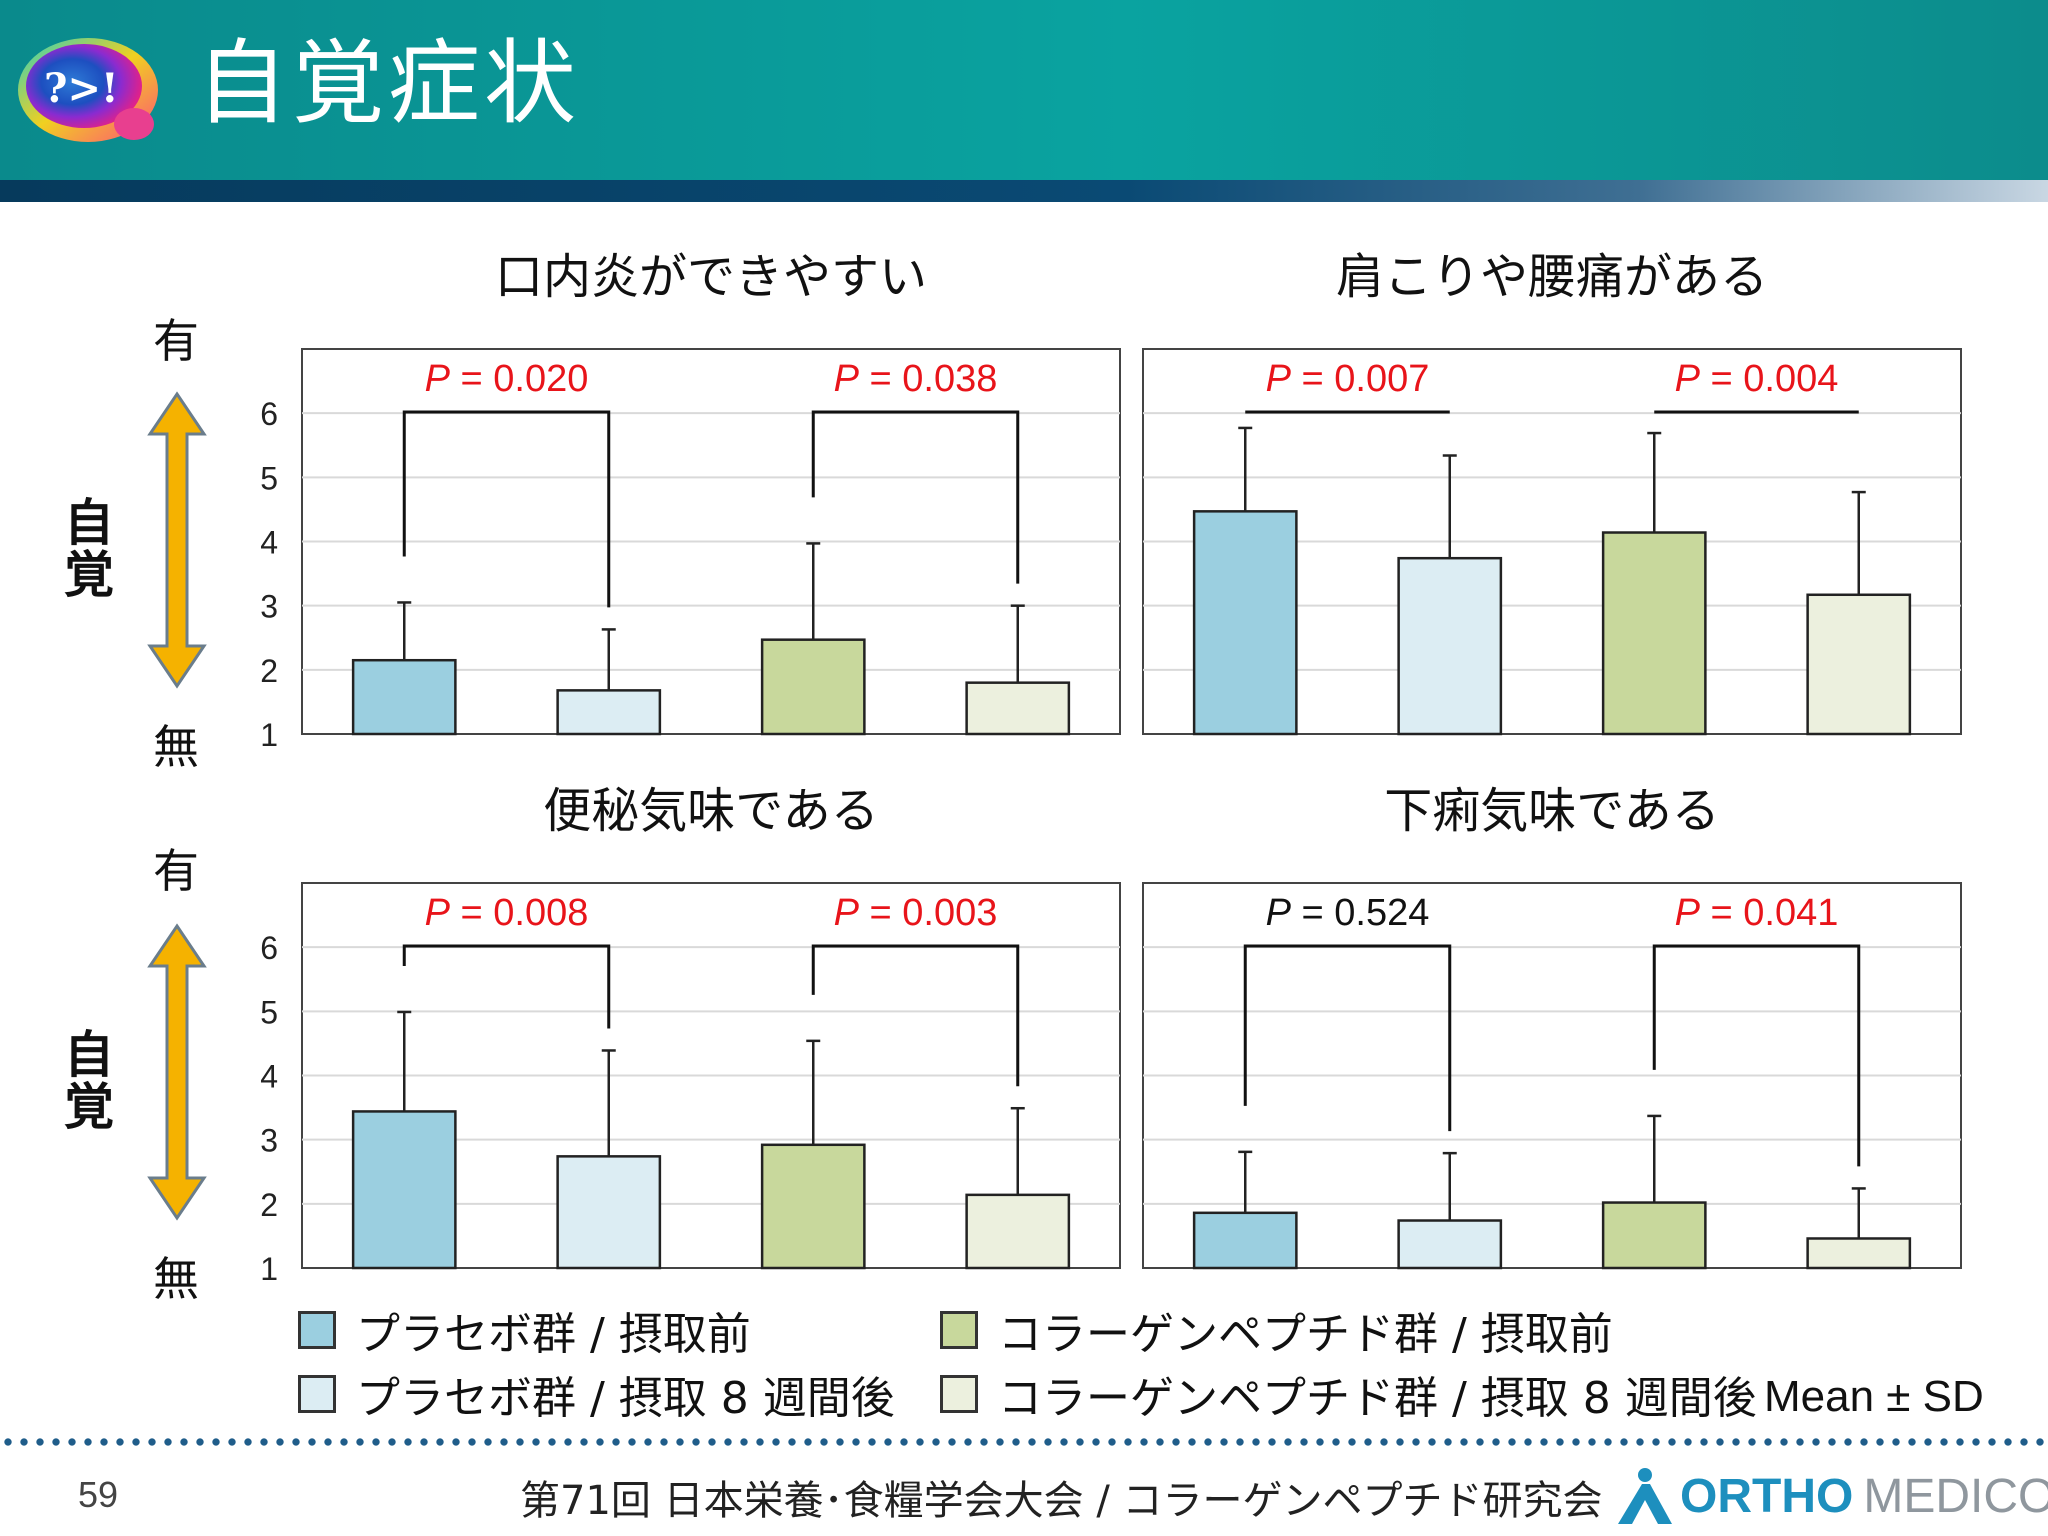 The height and width of the screenshot is (1536, 2048). What do you see at coordinates (1024, 1442) in the screenshot?
I see `dotted-divider` at bounding box center [1024, 1442].